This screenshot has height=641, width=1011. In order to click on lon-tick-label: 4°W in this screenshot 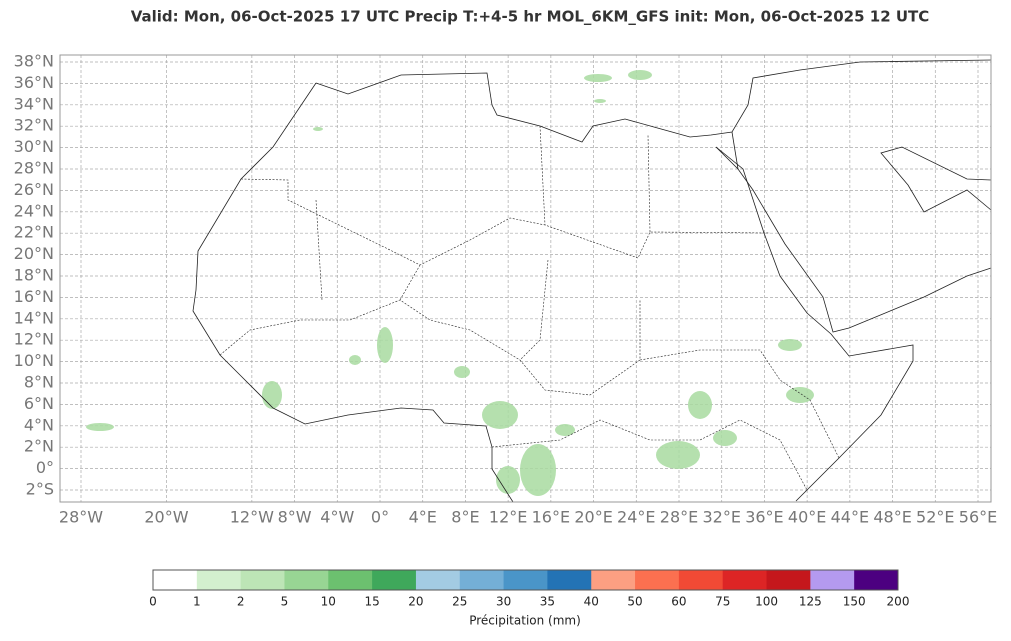, I will do `click(337, 517)`.